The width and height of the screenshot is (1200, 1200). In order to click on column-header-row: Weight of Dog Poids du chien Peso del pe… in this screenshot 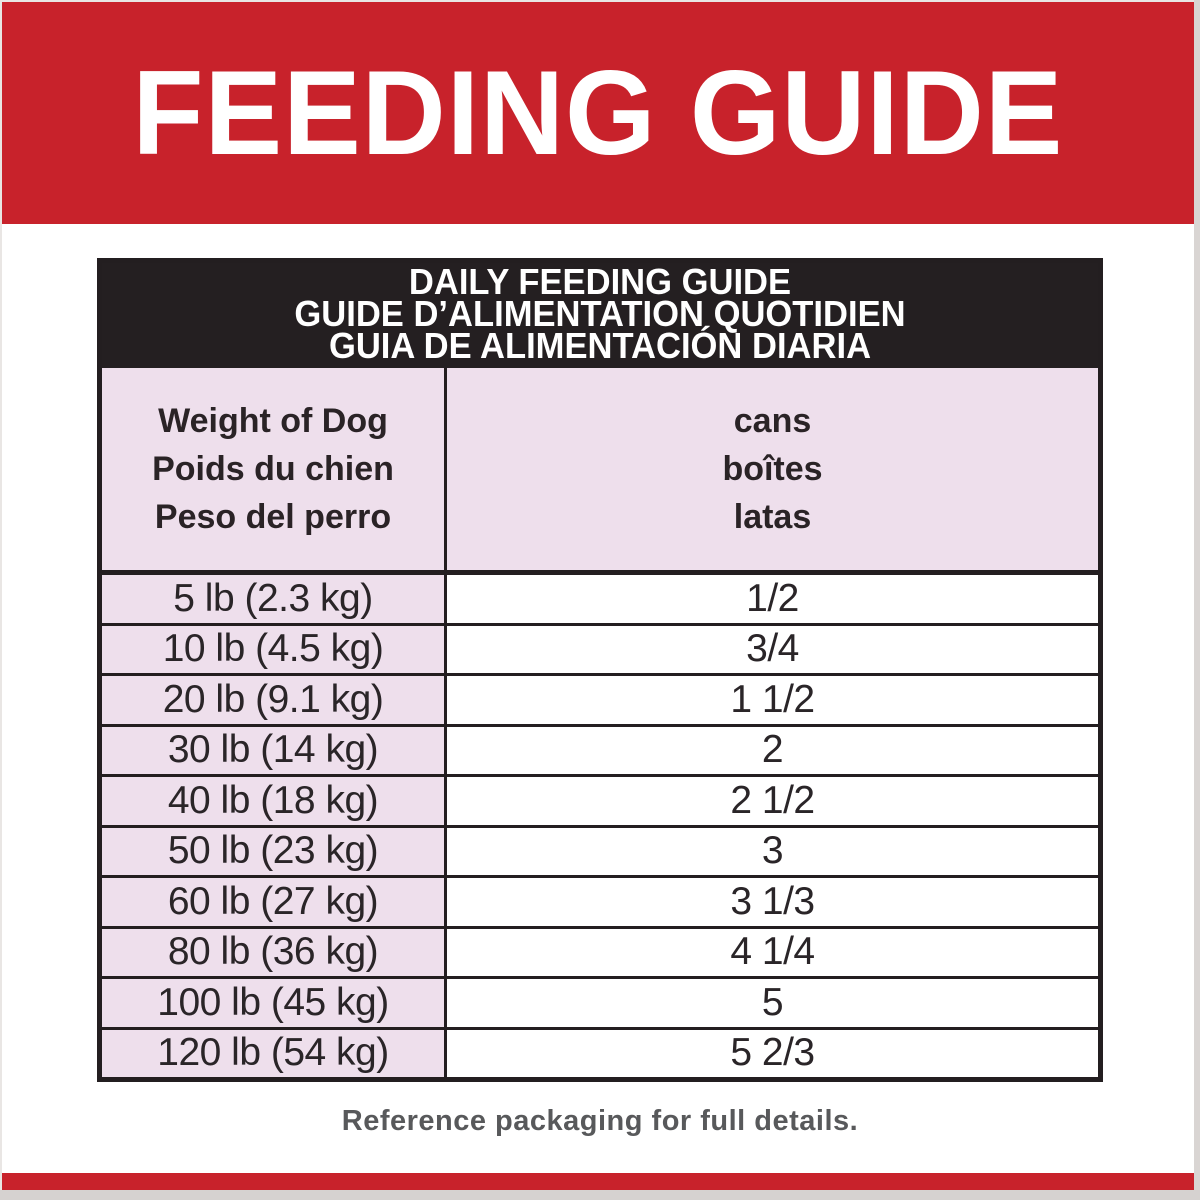, I will do `click(600, 471)`.